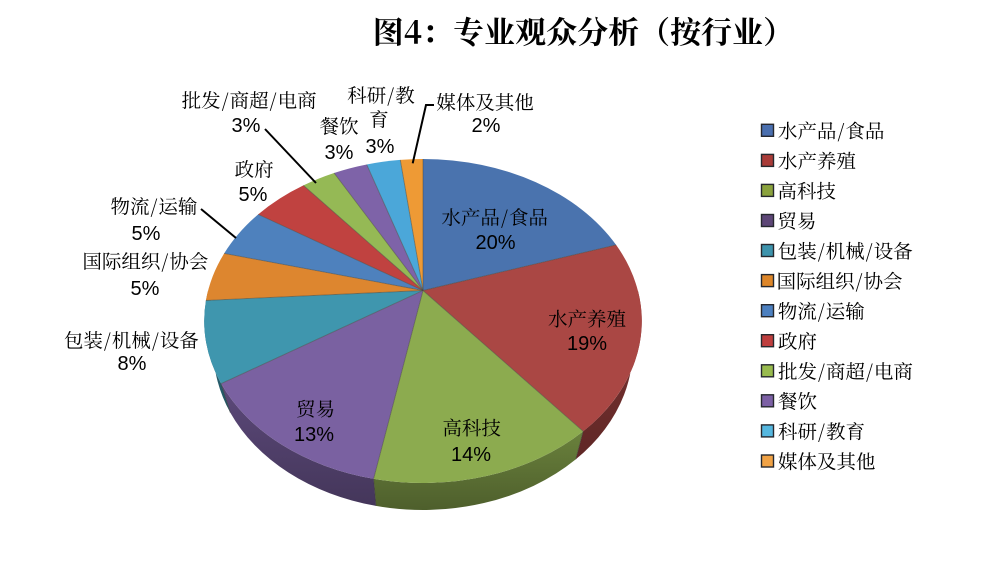  Describe the element at coordinates (471, 455) in the screenshot. I see `svg-text: 14%` at that location.